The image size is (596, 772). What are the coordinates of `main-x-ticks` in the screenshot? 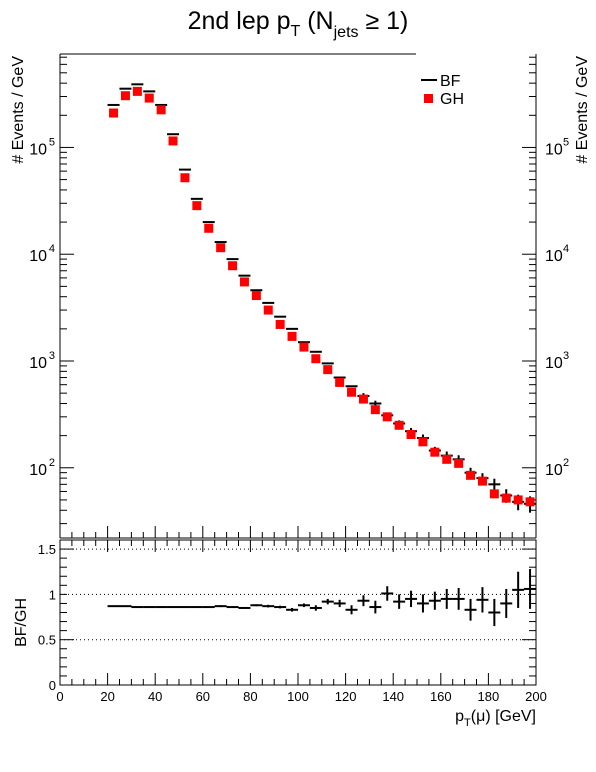 It's located at (298, 532).